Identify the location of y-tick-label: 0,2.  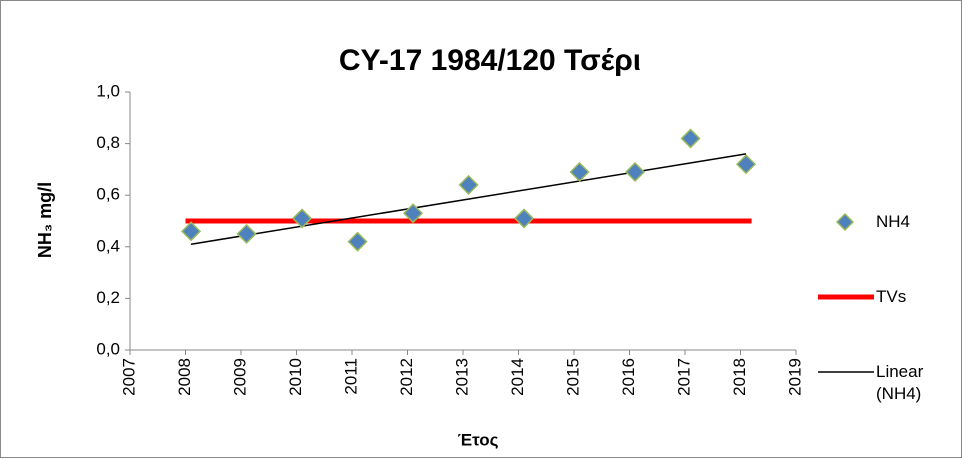
(108, 297).